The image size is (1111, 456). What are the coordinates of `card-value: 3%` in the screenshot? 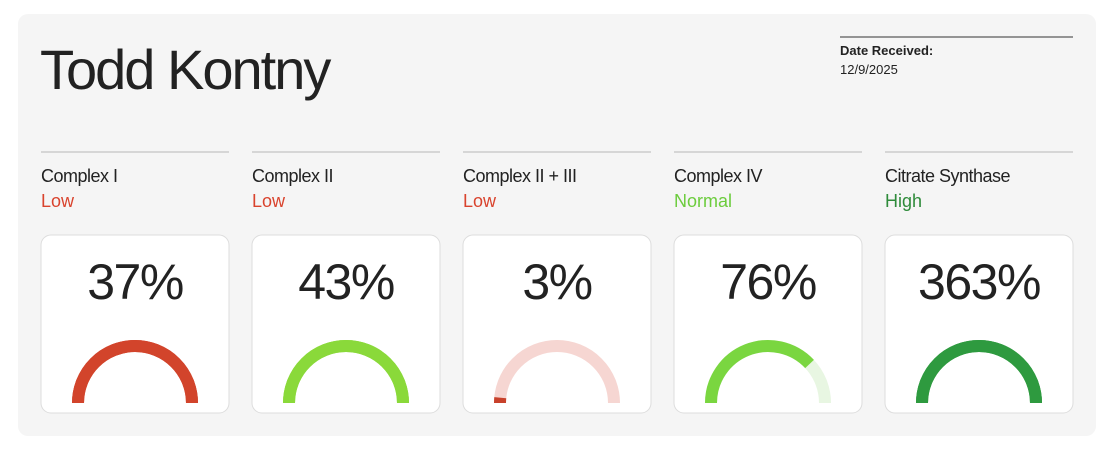 It's located at (556, 282).